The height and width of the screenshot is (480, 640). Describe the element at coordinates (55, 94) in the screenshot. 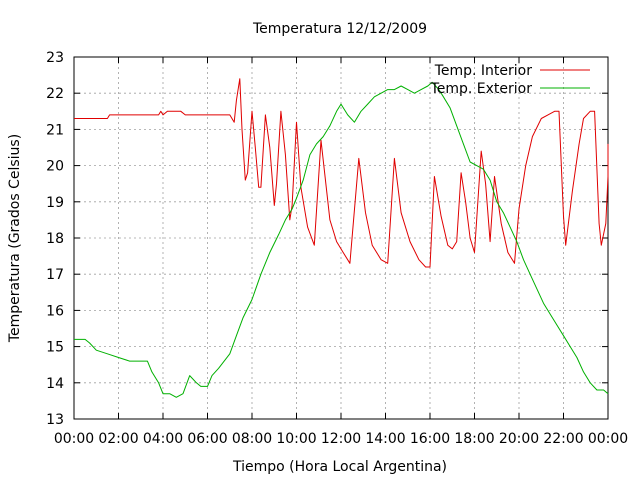

I see `y-tick-label: 22` at that location.